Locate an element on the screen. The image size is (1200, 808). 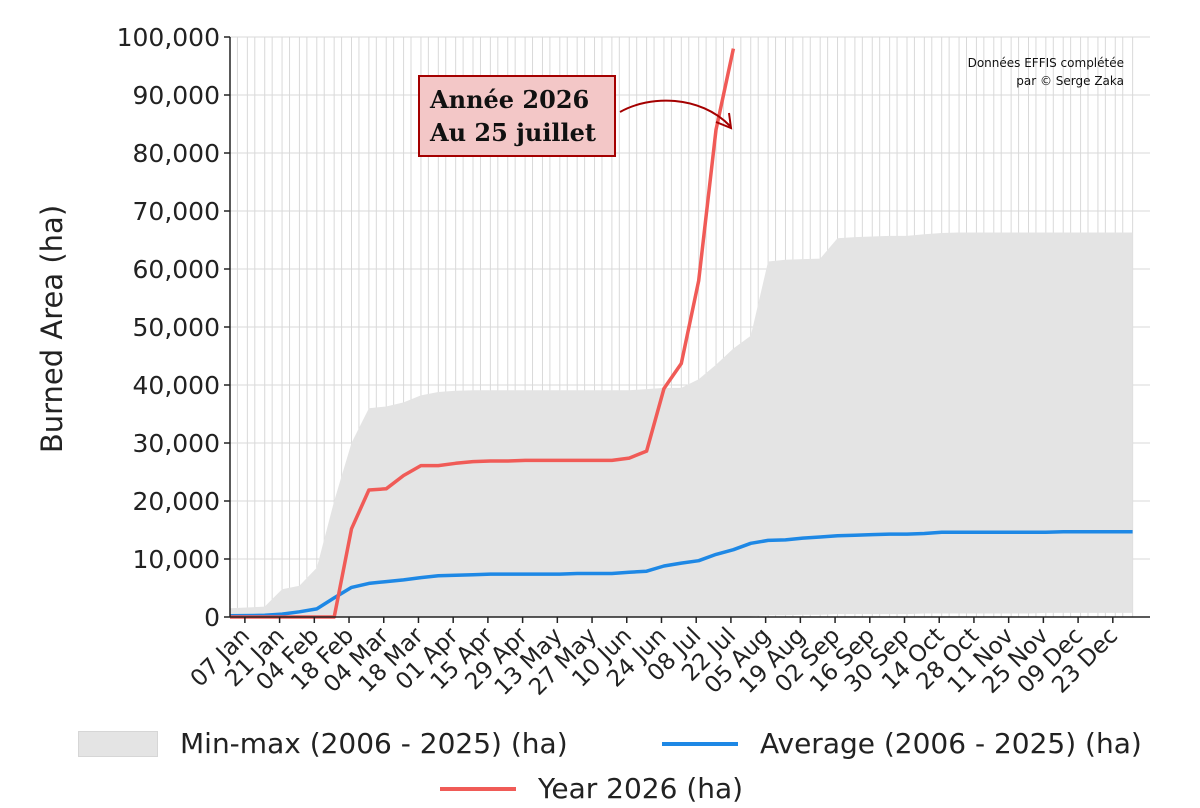
y-tick-label: 60,000 is located at coordinates (176, 269).